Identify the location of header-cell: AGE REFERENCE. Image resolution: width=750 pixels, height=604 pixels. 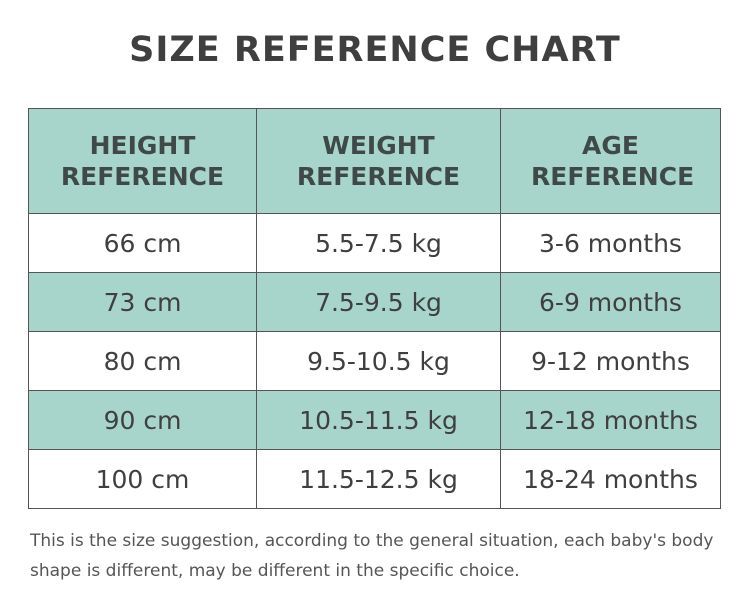
(610, 161).